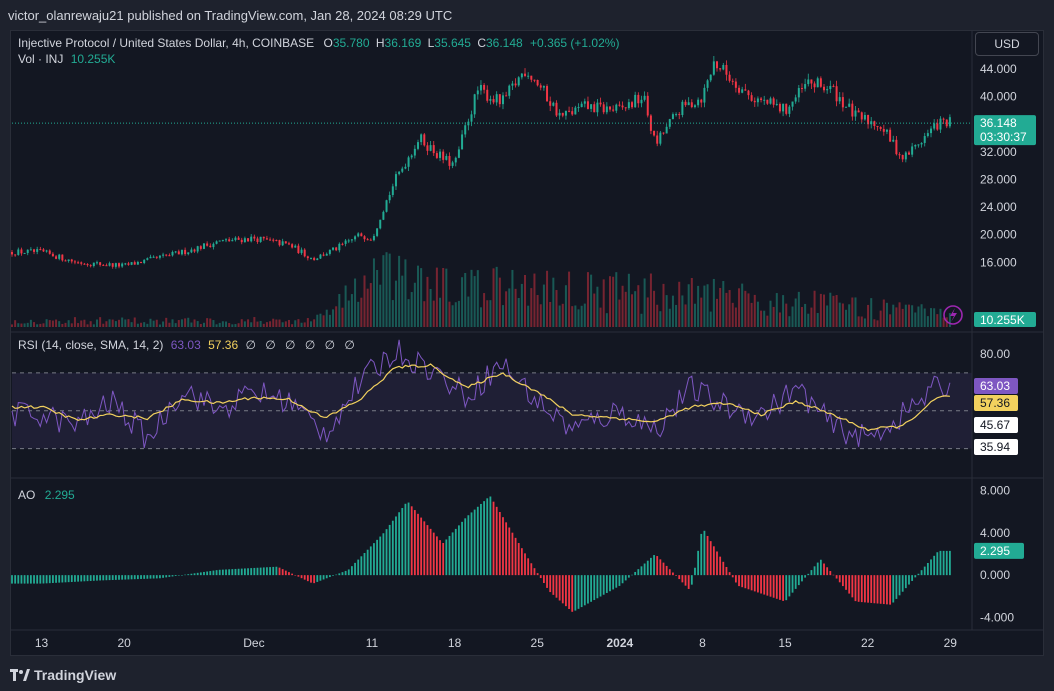 The image size is (1054, 691). What do you see at coordinates (951, 643) in the screenshot?
I see `time-tick-label-10: 29` at bounding box center [951, 643].